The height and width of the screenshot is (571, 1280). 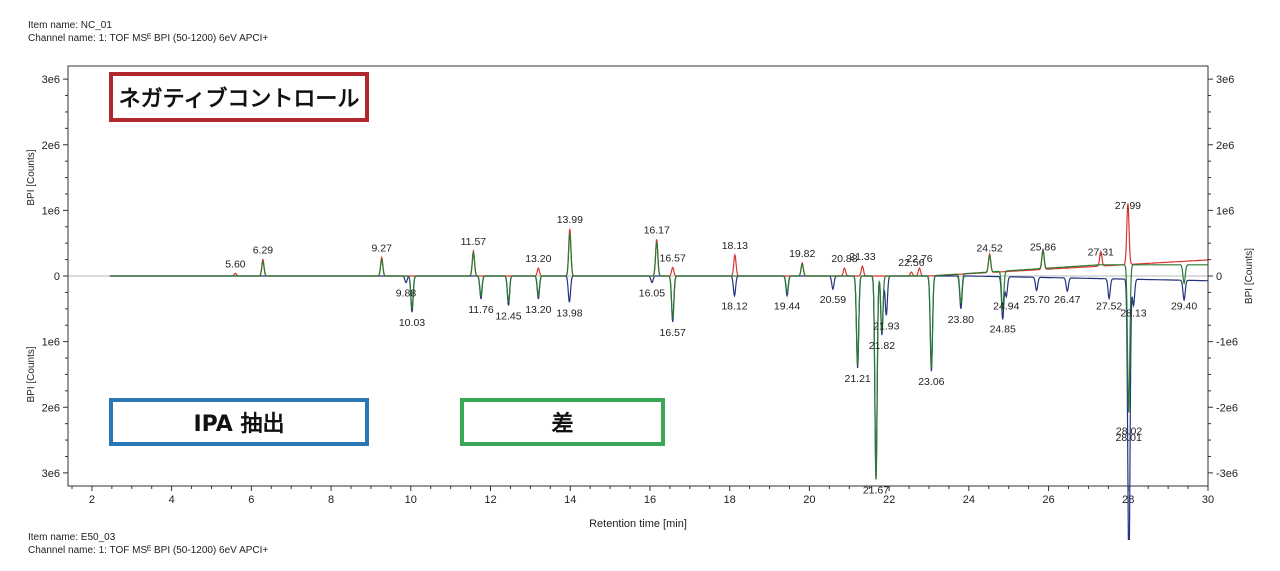 I want to click on peak-label: 10.03, so click(x=412, y=323).